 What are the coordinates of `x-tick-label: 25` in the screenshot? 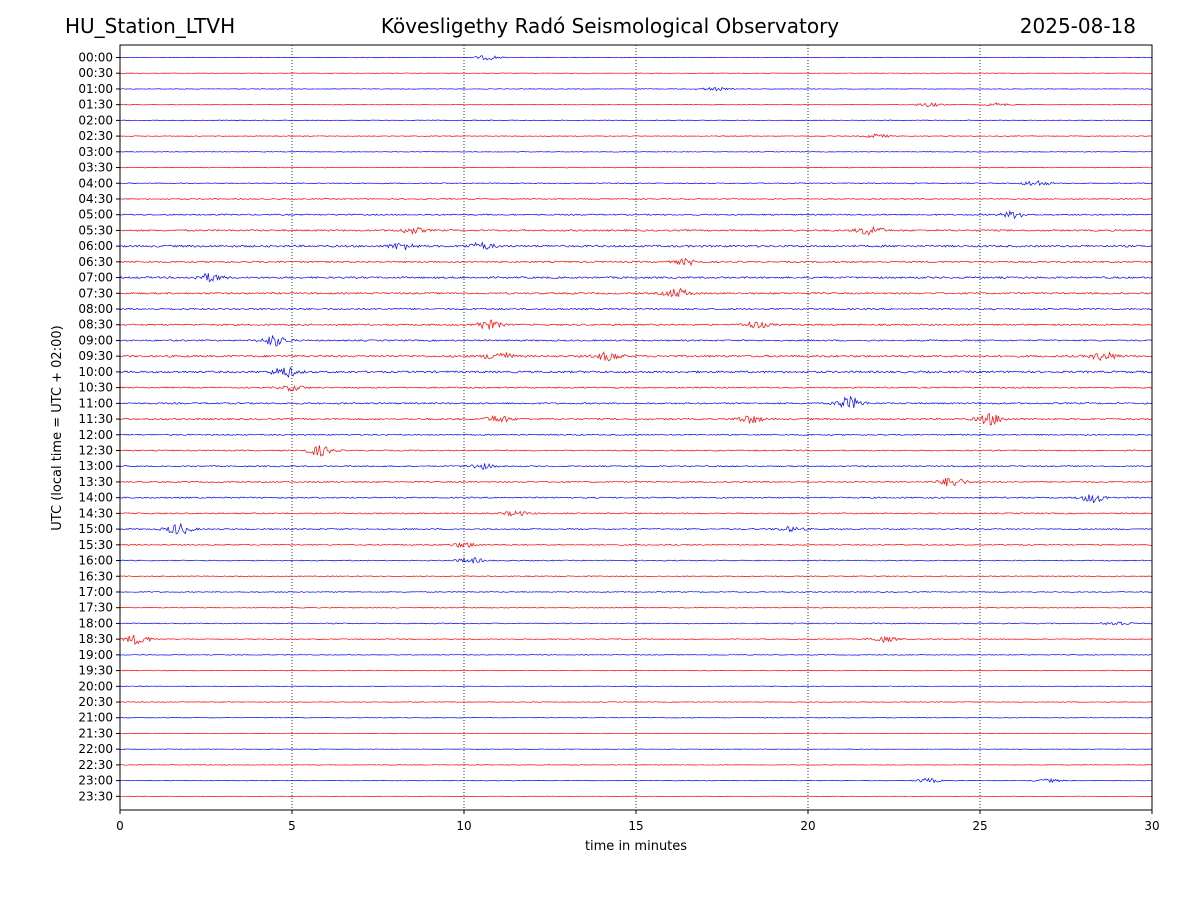 It's located at (979, 826).